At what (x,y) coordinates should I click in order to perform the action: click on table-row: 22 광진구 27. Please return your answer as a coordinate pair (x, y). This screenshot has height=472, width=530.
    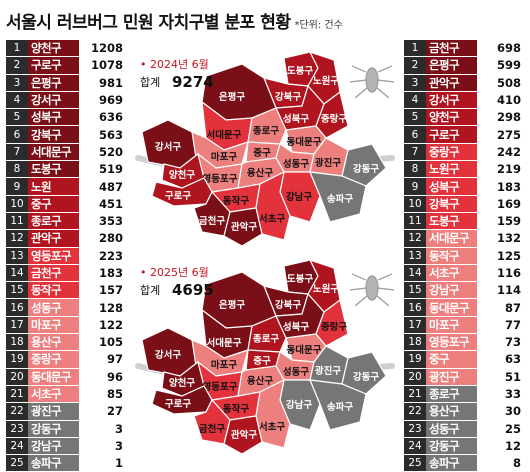
    Looking at the image, I should click on (66, 411).